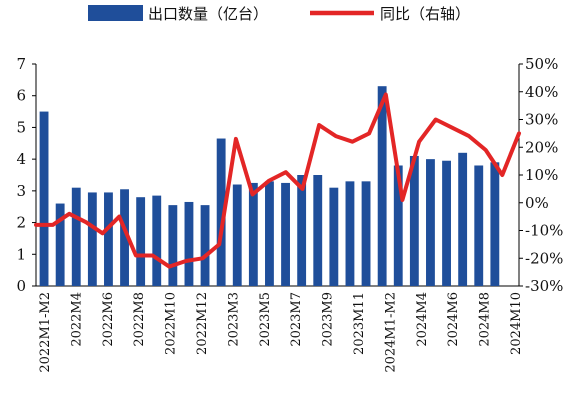  What do you see at coordinates (21, 223) in the screenshot?
I see `left-tick-label: 2` at bounding box center [21, 223].